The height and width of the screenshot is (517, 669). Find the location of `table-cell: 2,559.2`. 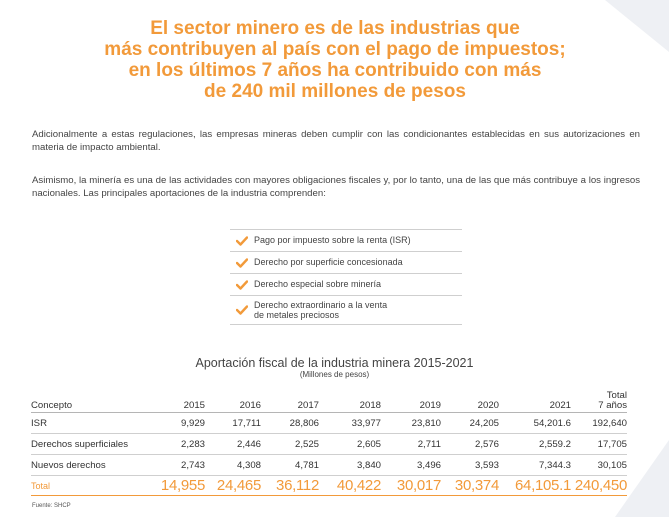

table-cell: 2,559.2 is located at coordinates (535, 444).